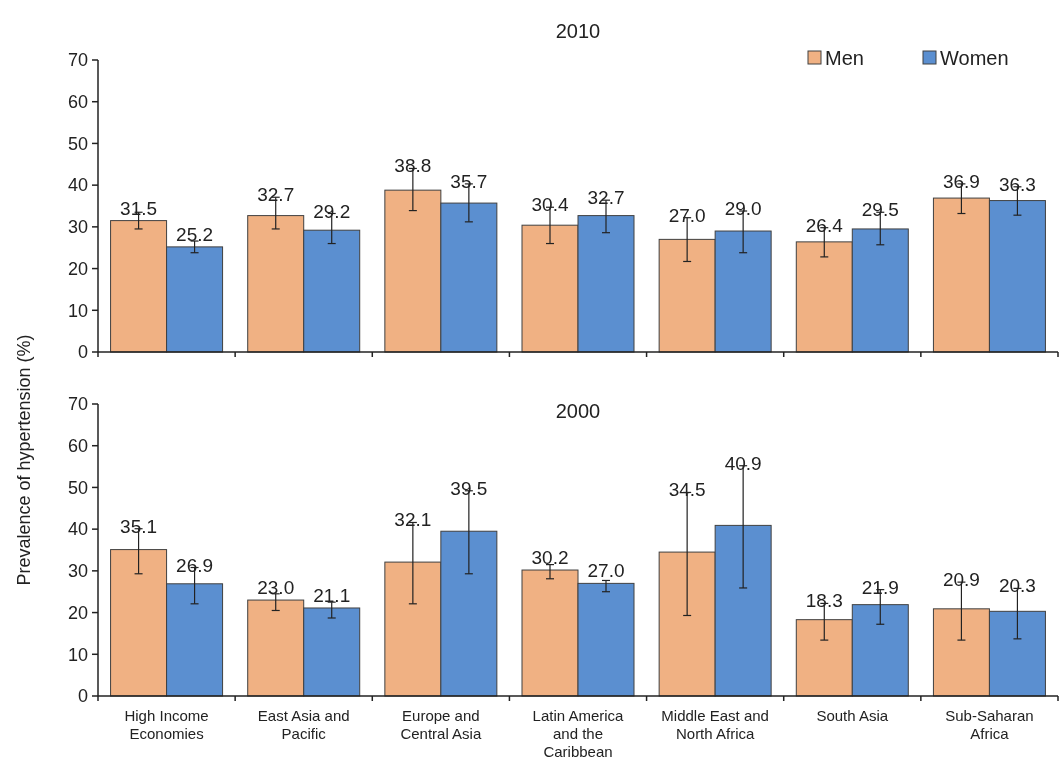 The width and height of the screenshot is (1062, 776). I want to click on legend-label: Men, so click(844, 58).